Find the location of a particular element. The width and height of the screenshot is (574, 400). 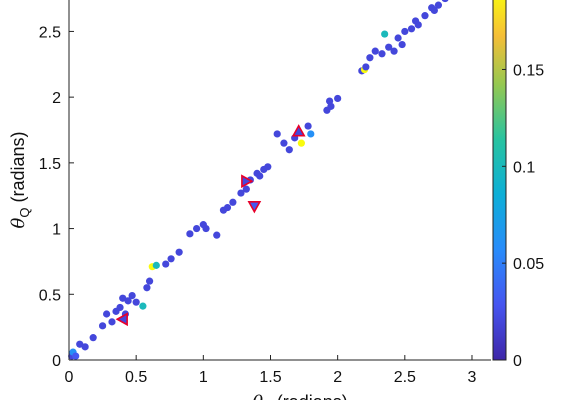

x-tick-label: 1 is located at coordinates (203, 377).